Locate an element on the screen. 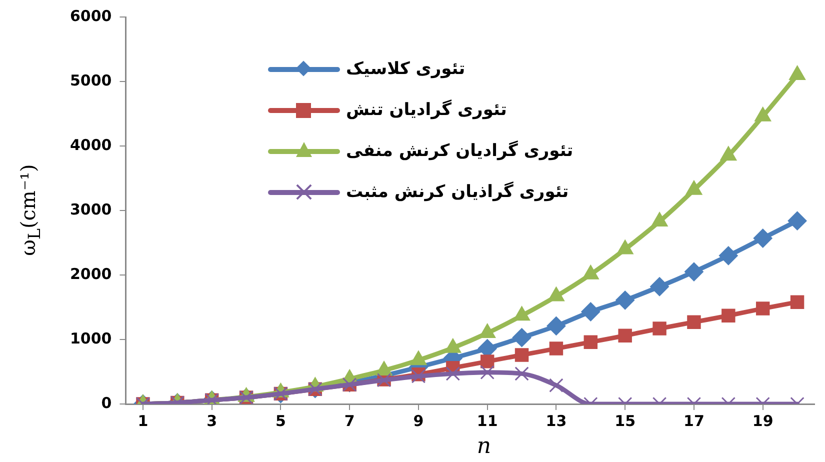 This screenshot has height=462, width=825. y-tick-label: 4000 is located at coordinates (91, 145).